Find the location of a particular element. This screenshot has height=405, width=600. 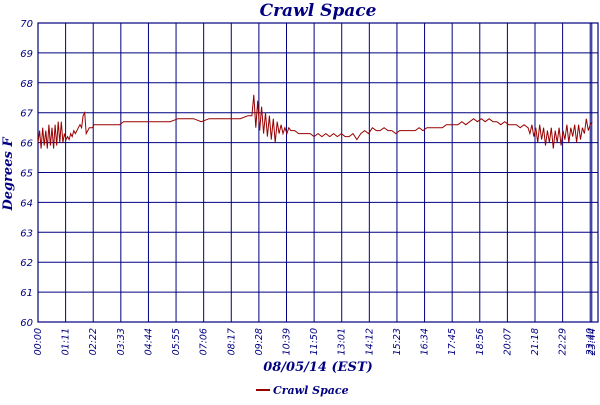

x-tick-label: 21:18 is located at coordinates (535, 341).